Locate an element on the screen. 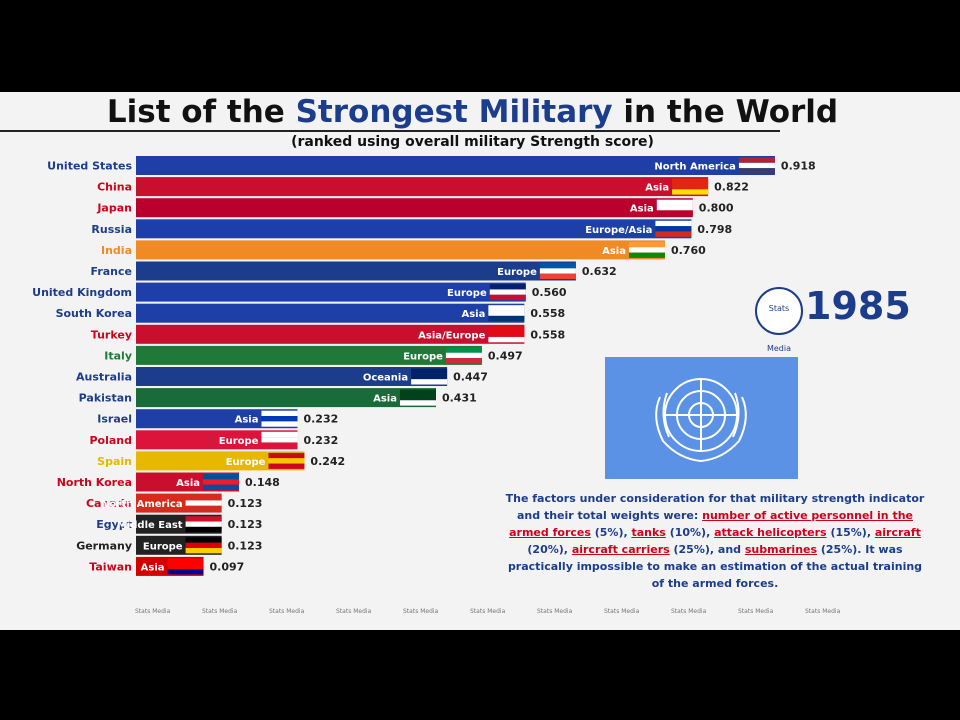 The width and height of the screenshot is (960, 720). badge-text: Stats Media is located at coordinates (779, 328).